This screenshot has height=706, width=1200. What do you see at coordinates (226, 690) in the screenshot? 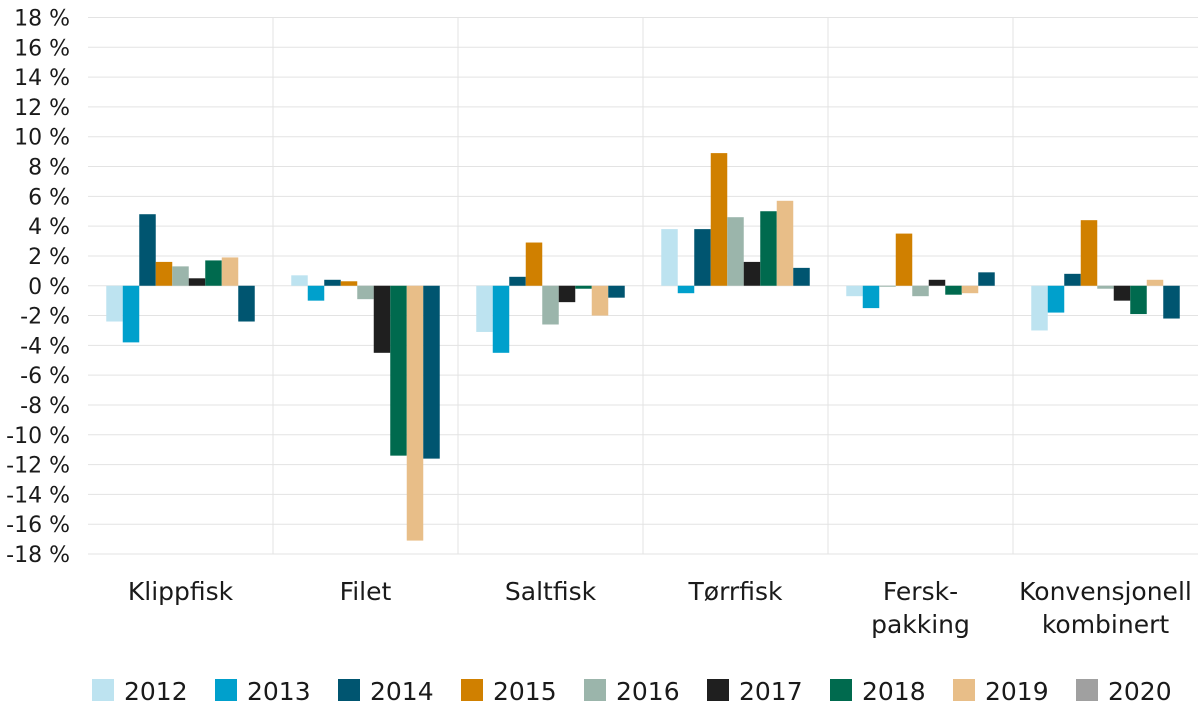
I see `legend-swatch-2013` at bounding box center [226, 690].